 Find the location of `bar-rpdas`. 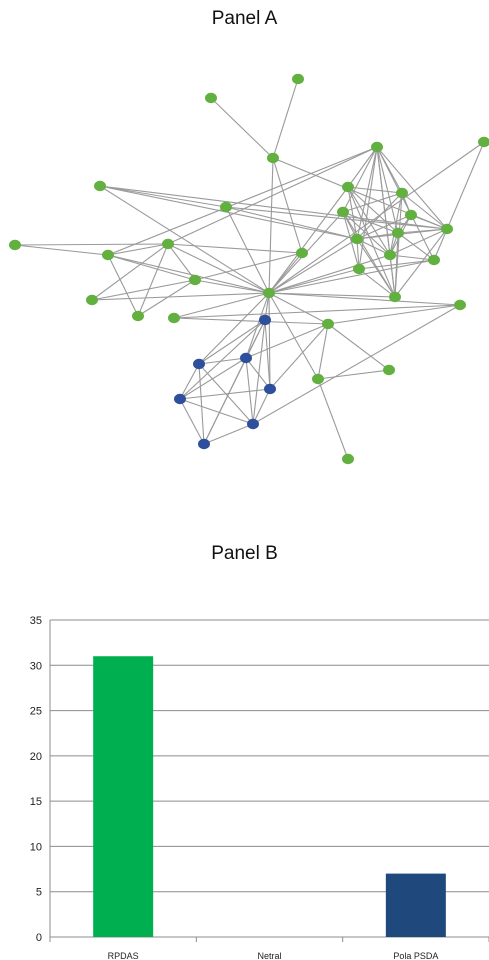

bar-rpdas is located at coordinates (123, 796).